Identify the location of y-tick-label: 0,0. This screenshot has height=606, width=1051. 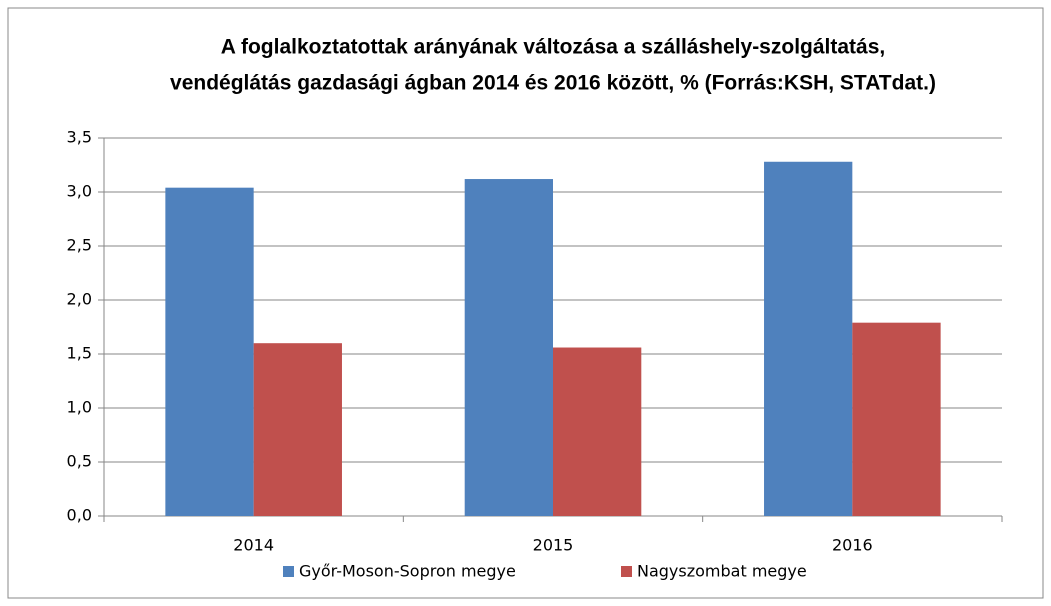
(79, 515).